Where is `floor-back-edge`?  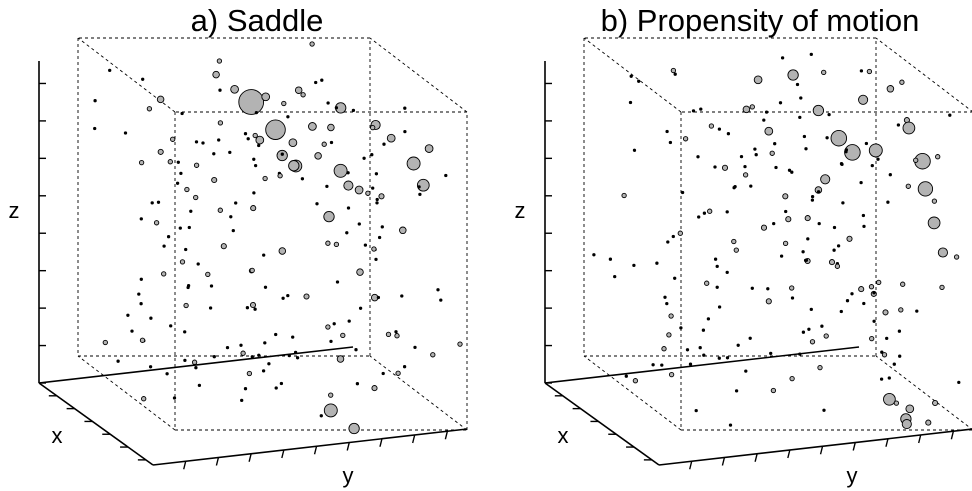
floor-back-edge is located at coordinates (196, 365).